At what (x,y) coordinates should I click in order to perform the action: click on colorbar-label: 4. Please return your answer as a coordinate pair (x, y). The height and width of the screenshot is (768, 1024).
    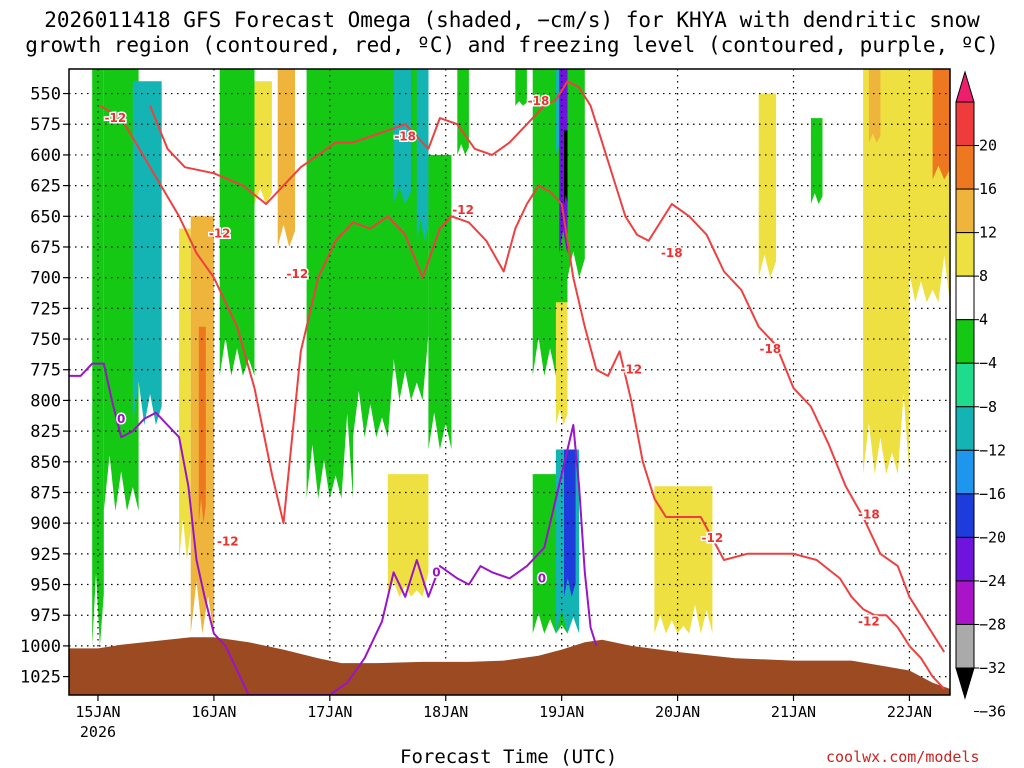
    Looking at the image, I should click on (983, 320).